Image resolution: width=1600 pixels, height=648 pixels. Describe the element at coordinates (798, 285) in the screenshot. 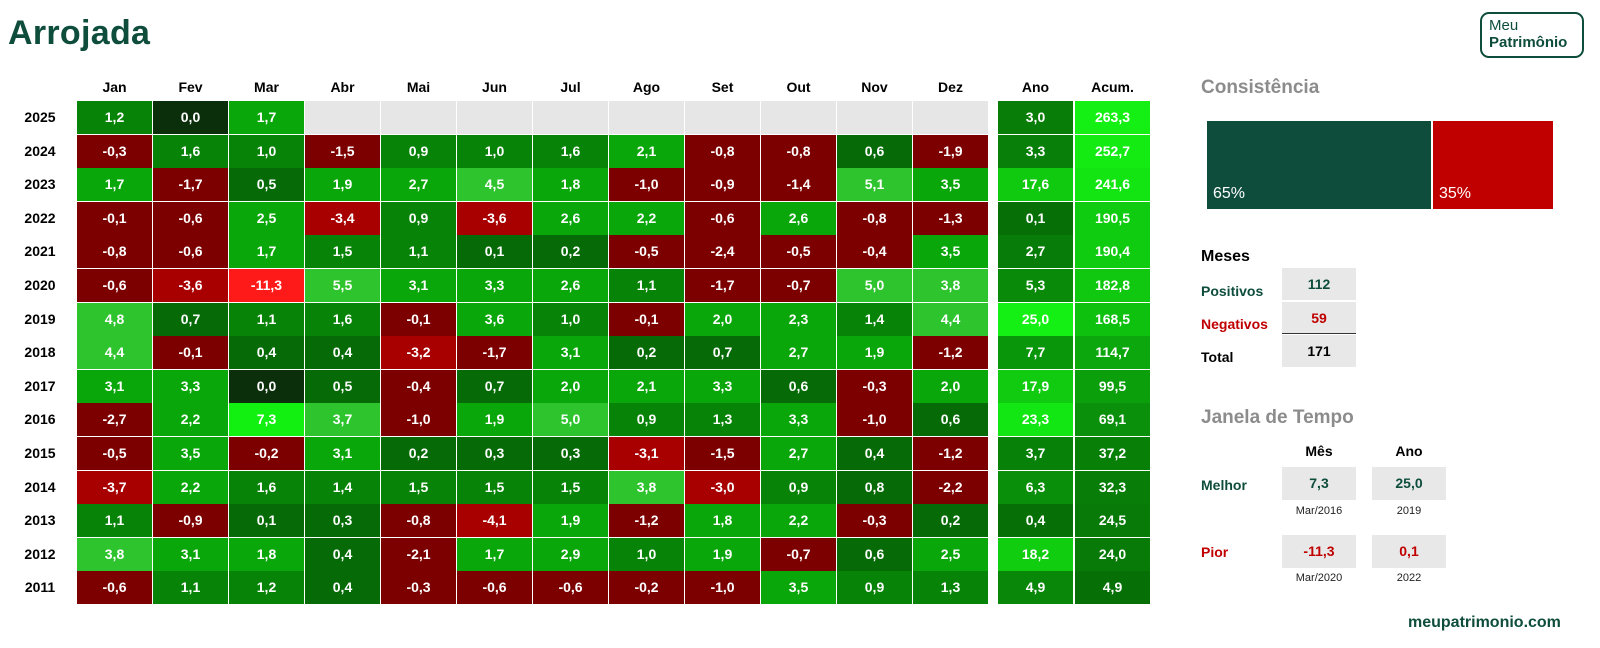

I see `heatmap-cell: -0,7` at that location.